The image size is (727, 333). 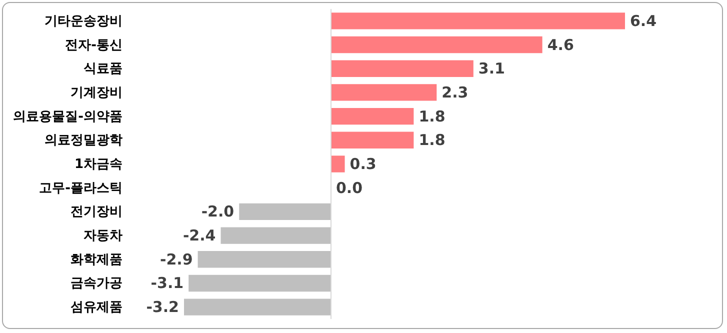 What do you see at coordinates (83, 21) in the screenshot?
I see `y-tick-label: 기타운송장비` at bounding box center [83, 21].